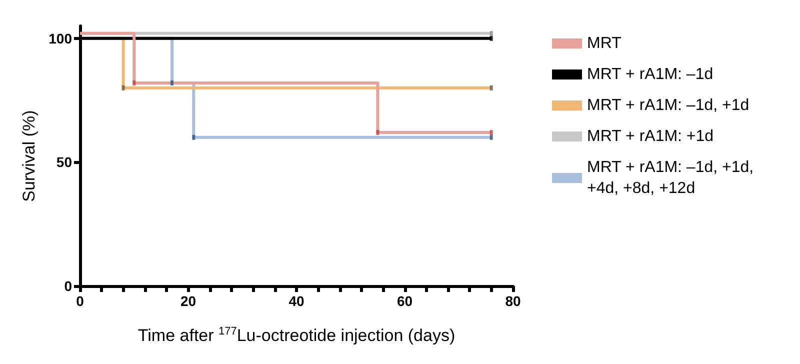 This screenshot has width=800, height=364. I want to click on x-tick-label: 0, so click(80, 301).